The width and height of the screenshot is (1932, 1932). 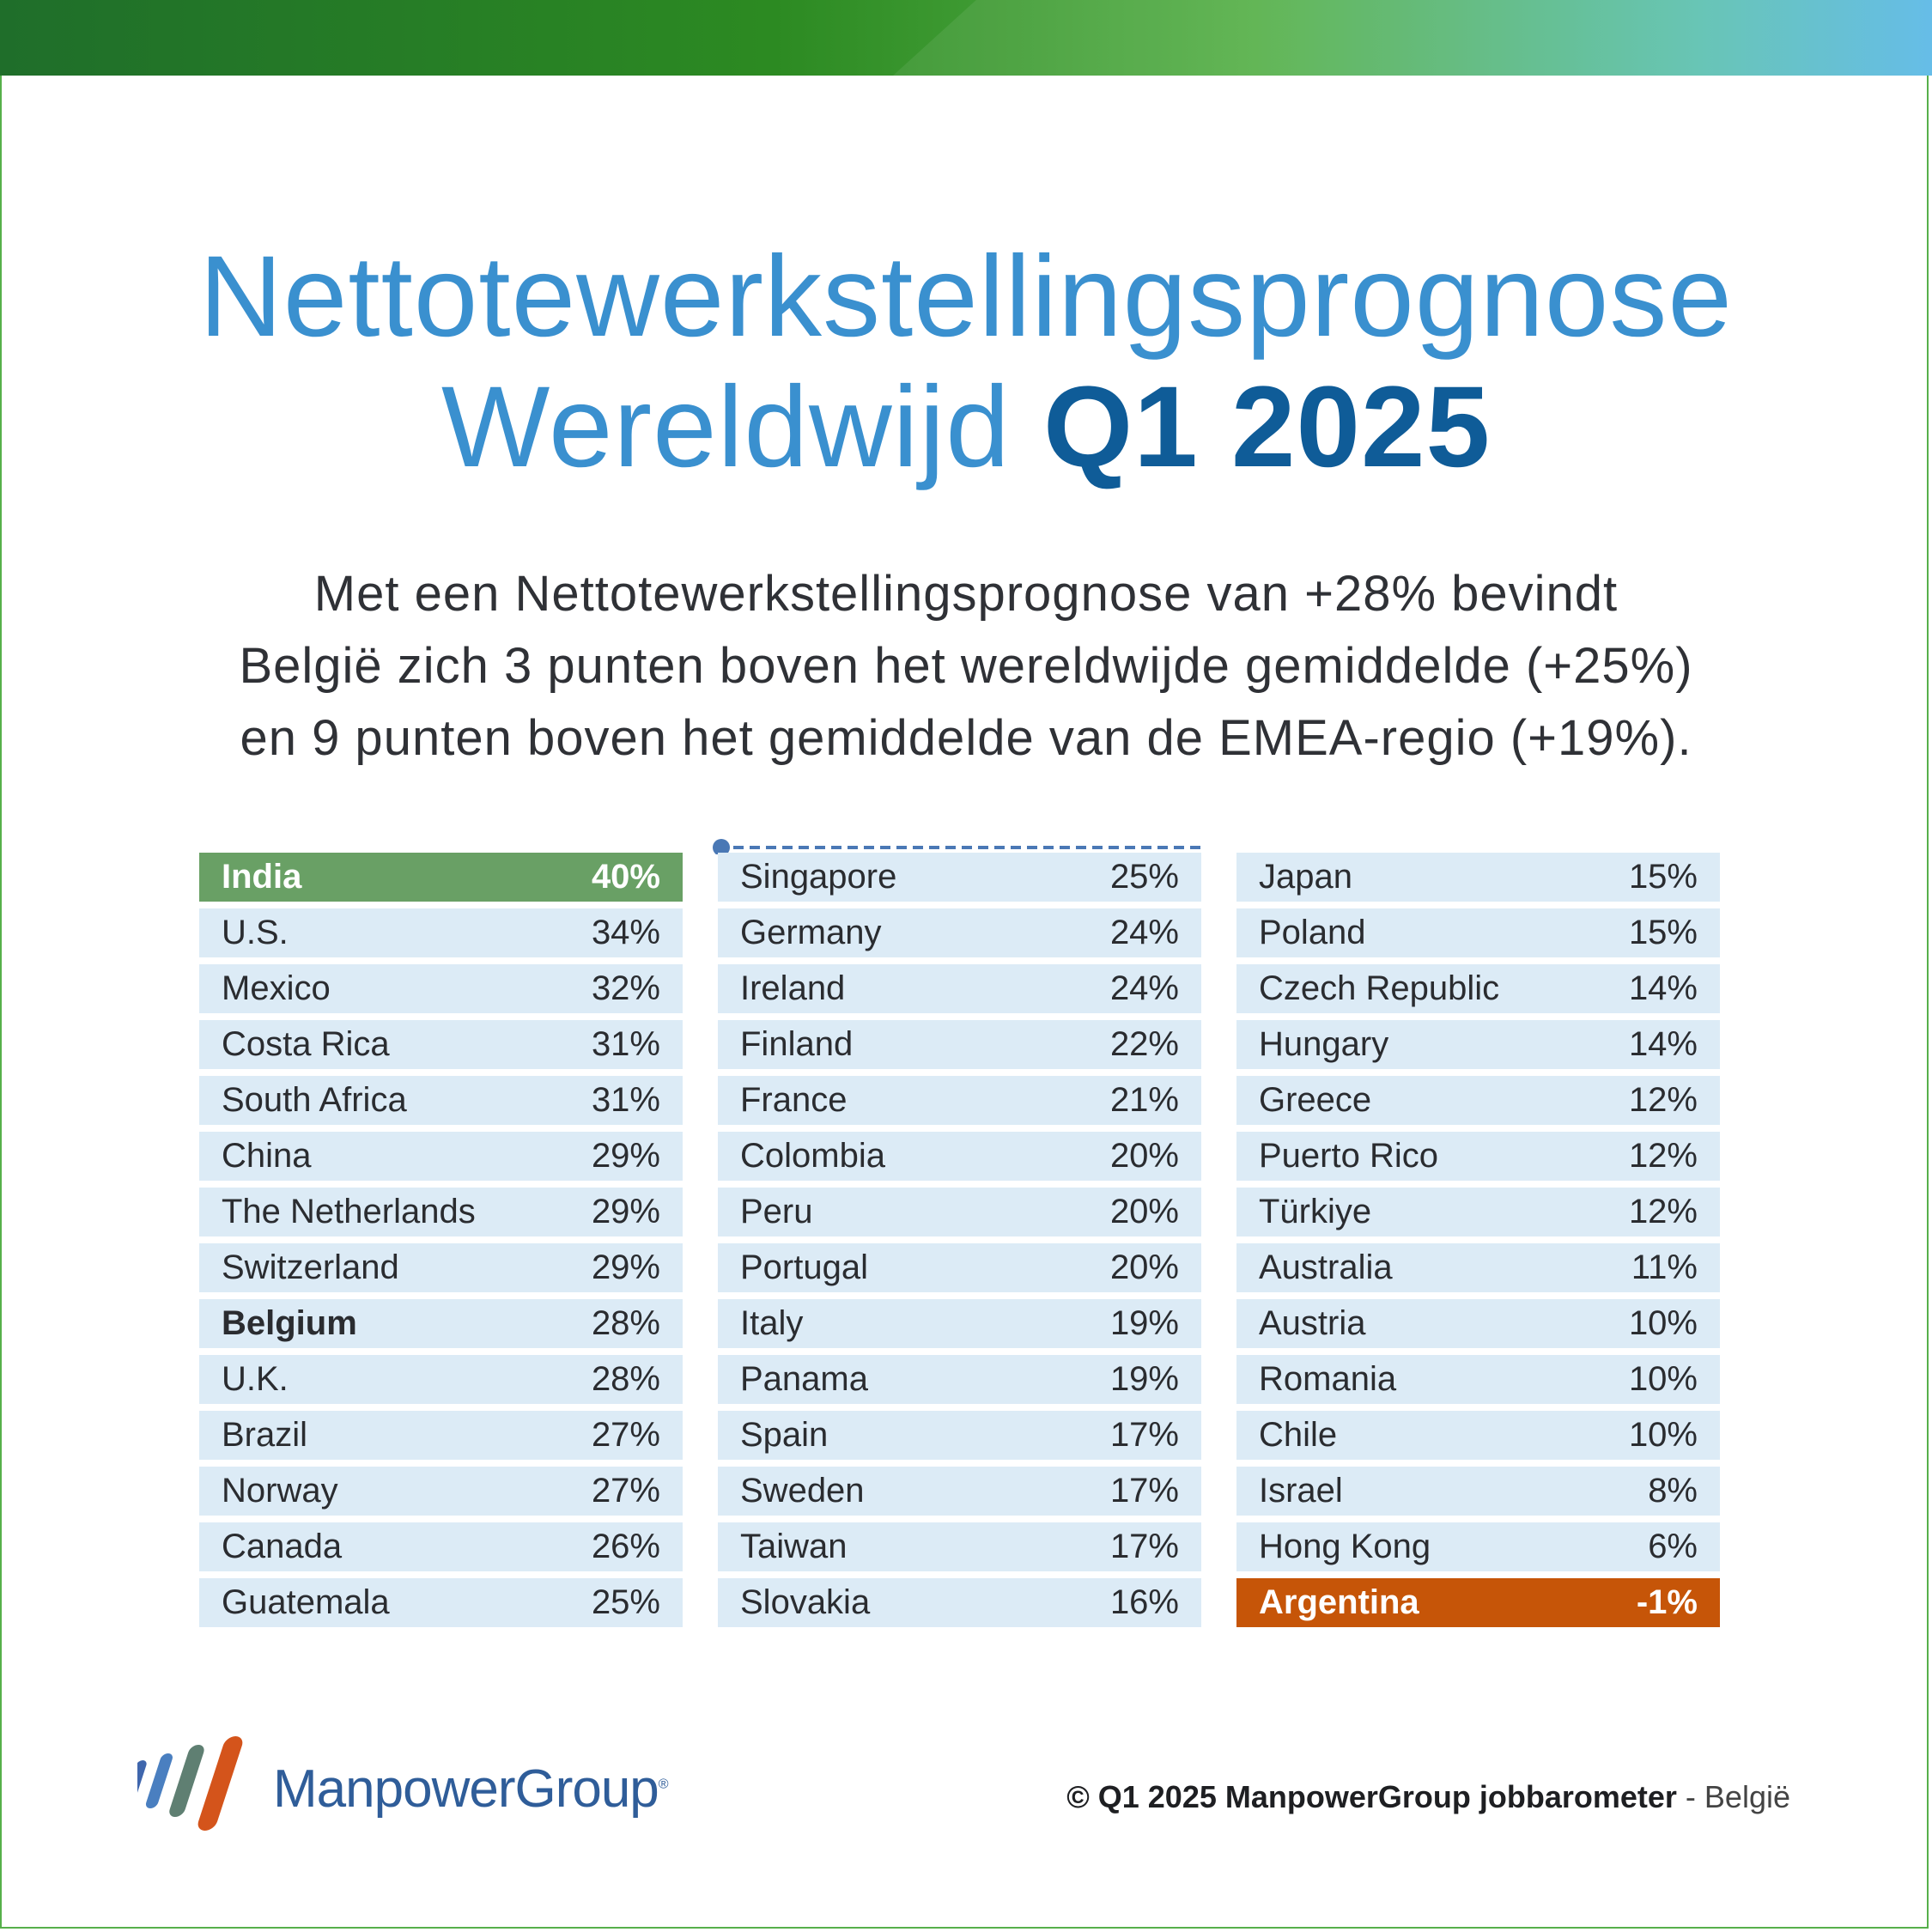 What do you see at coordinates (1349, 1156) in the screenshot?
I see `country-name: Puerto Rico` at bounding box center [1349, 1156].